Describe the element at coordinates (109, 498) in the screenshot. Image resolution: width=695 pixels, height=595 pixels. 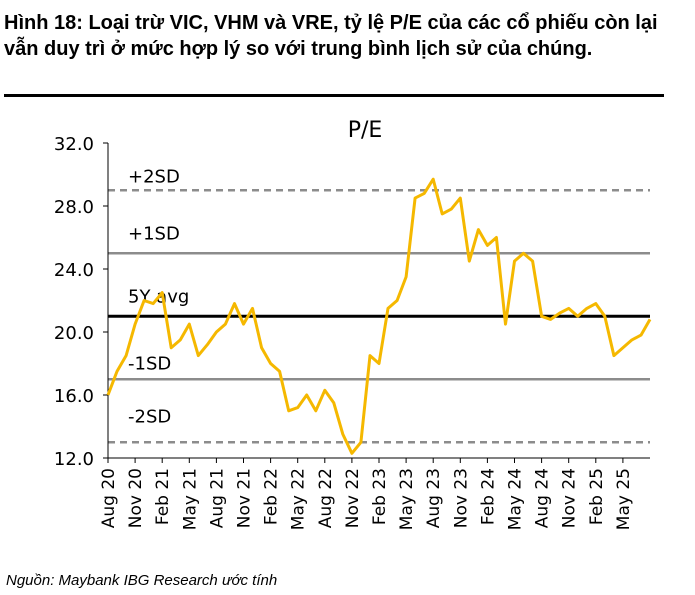
I see `x-tick-label: Aug 20` at that location.